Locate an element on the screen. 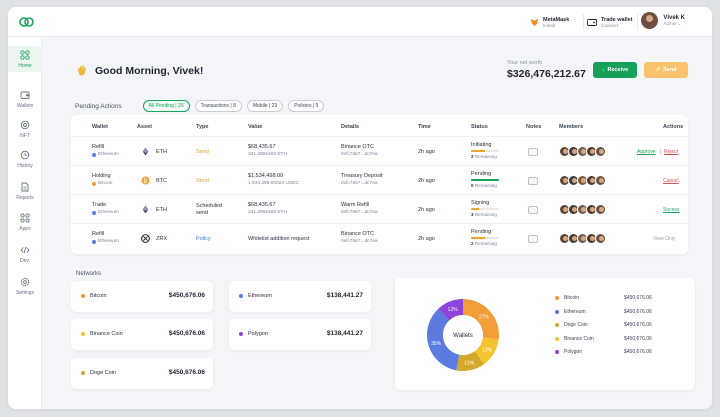 The image size is (720, 417). legend-item: Polygon $450,676.06 is located at coordinates (615, 352).